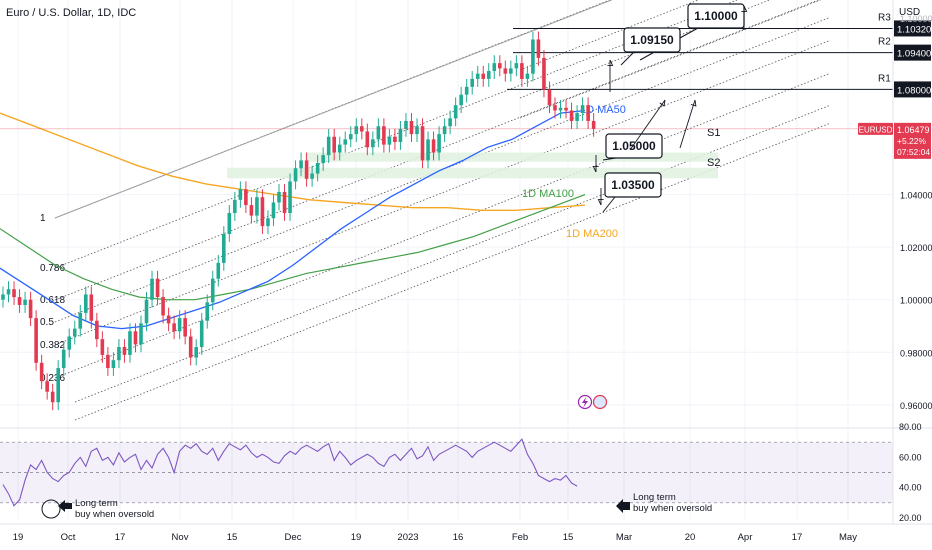  I want to click on x-tick-label: 16, so click(458, 537).